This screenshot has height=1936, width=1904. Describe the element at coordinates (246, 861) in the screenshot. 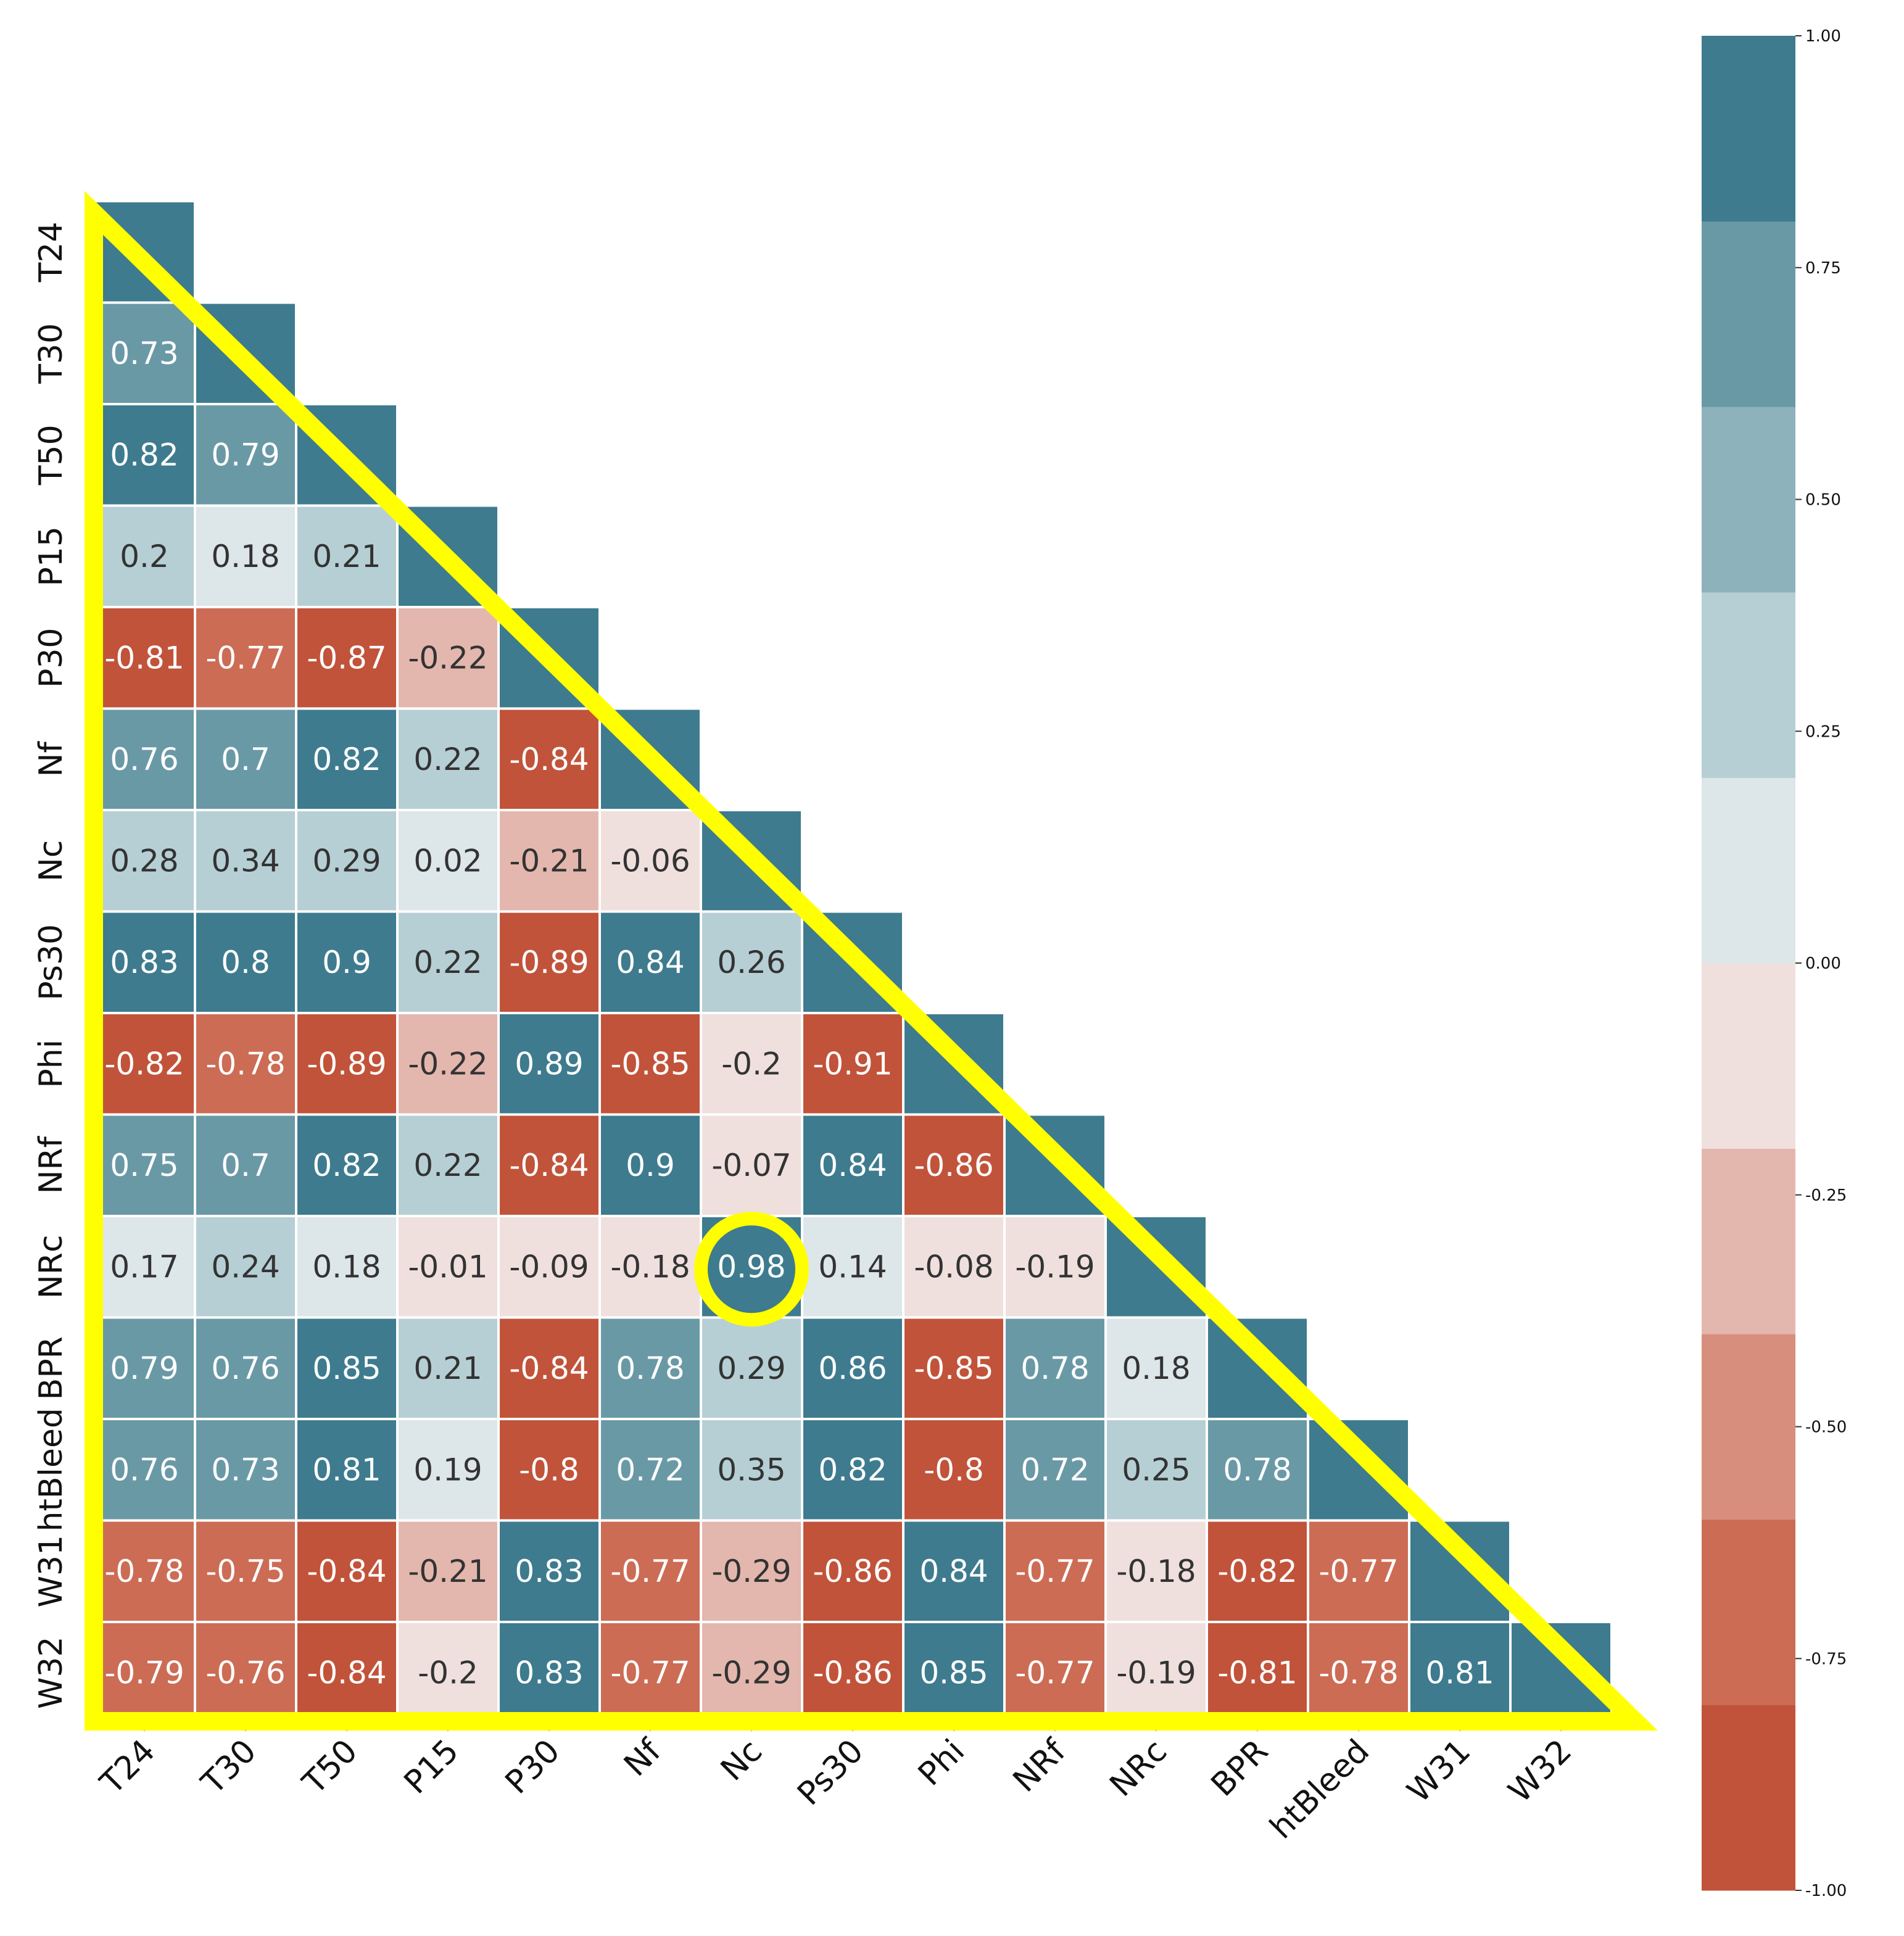

I see `heatmap-cell-Nc-T30` at that location.